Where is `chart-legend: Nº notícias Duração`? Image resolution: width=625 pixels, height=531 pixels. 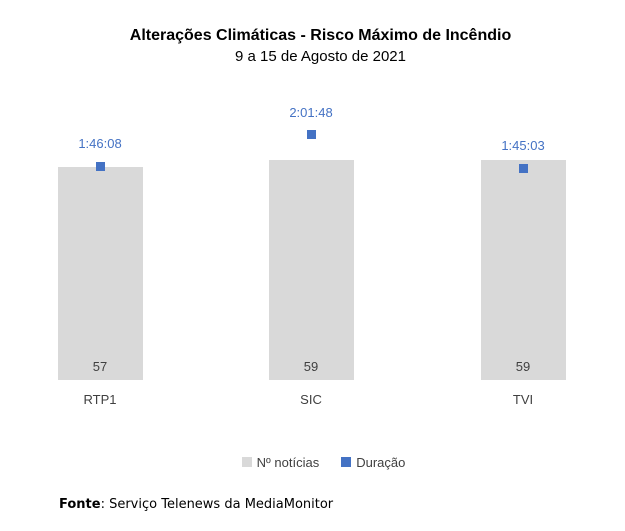 chart-legend: Nº notícias Duração is located at coordinates (312, 462).